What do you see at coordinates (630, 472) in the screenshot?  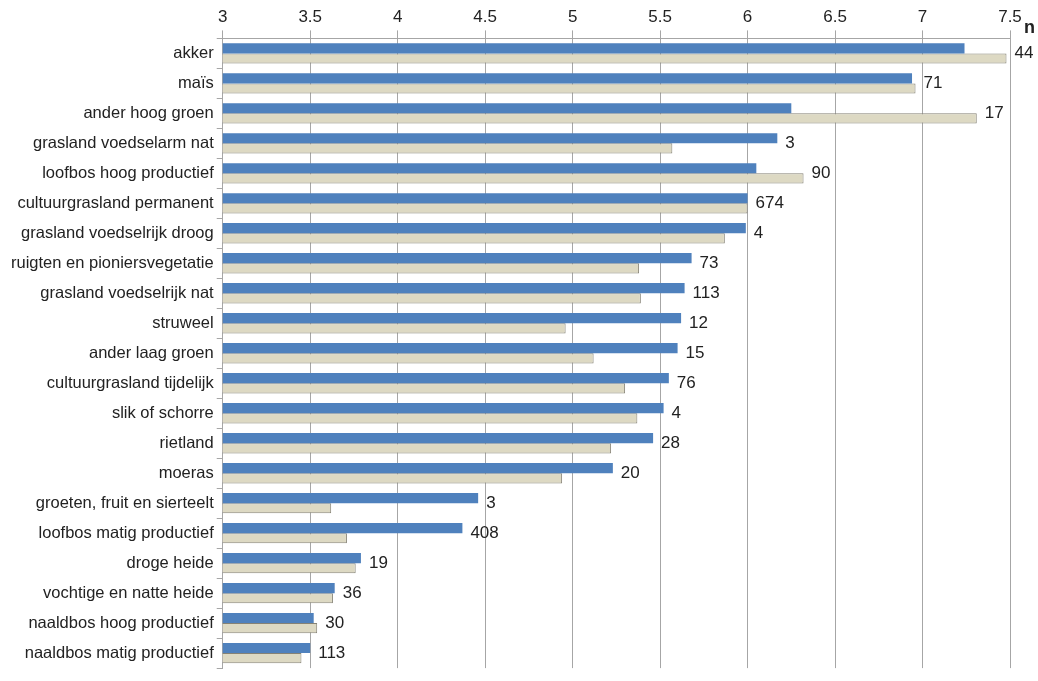 I see `annotation: 20` at bounding box center [630, 472].